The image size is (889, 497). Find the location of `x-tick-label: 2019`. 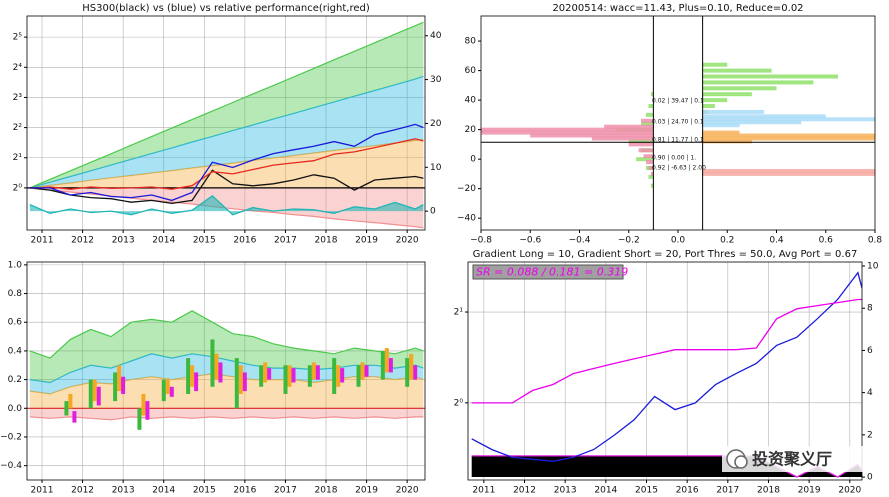

x-tick-label: 2019 is located at coordinates (809, 491).